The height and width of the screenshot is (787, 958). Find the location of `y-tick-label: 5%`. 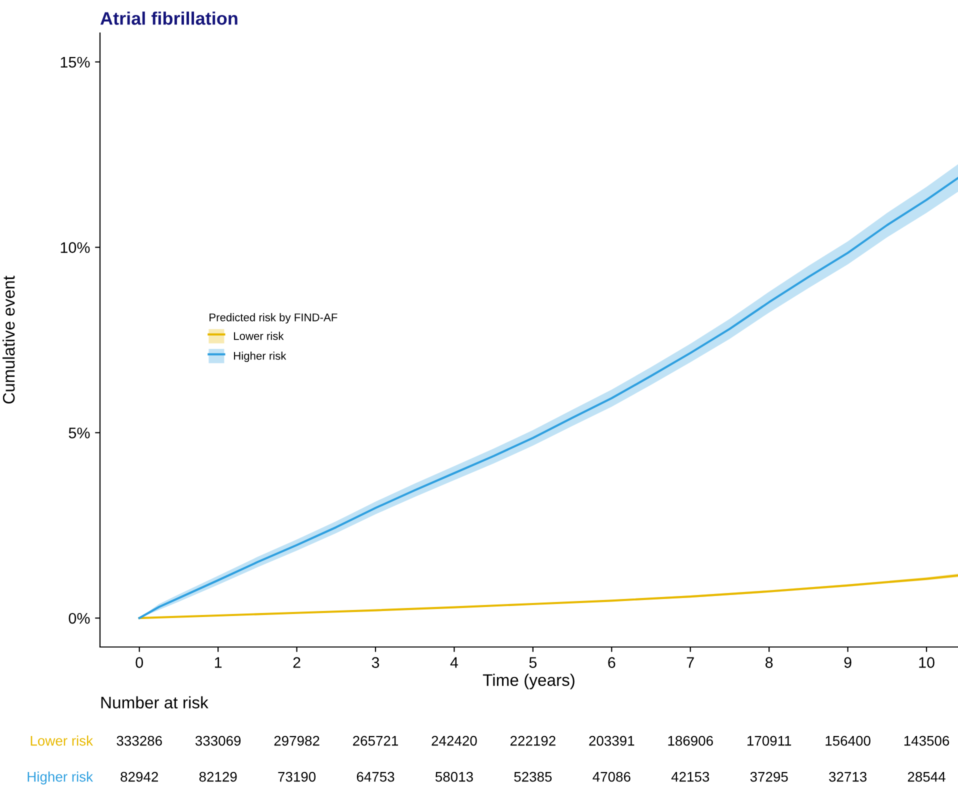

y-tick-label: 5% is located at coordinates (79, 433).